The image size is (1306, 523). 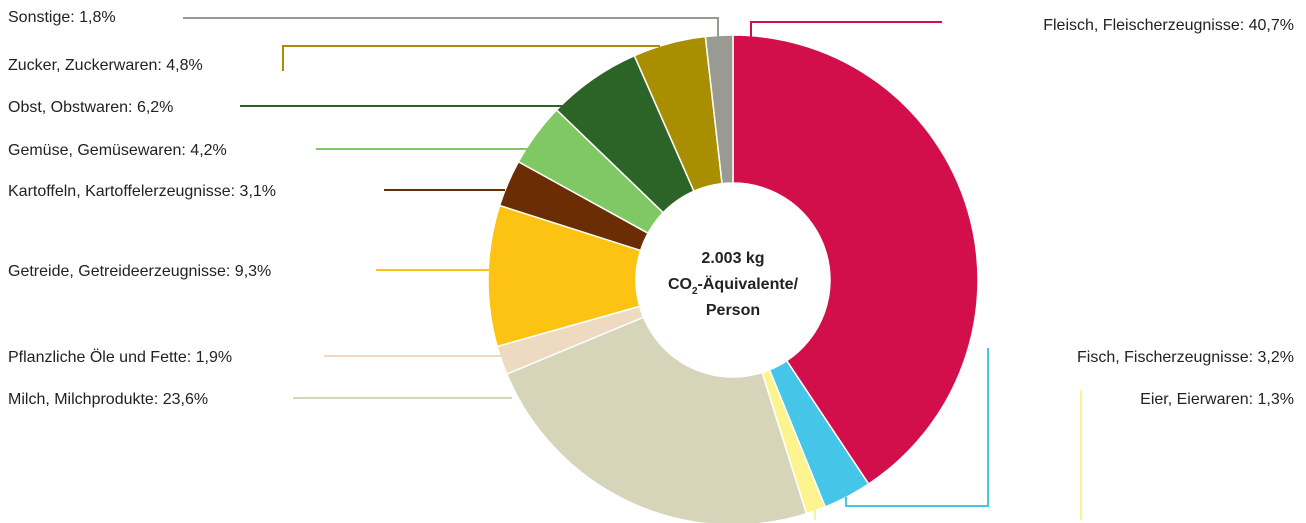 I want to click on label-getreide-getreideerzeugnisse: Getreide, Getreideerzeugnisse: 9,3%, so click(x=139, y=271).